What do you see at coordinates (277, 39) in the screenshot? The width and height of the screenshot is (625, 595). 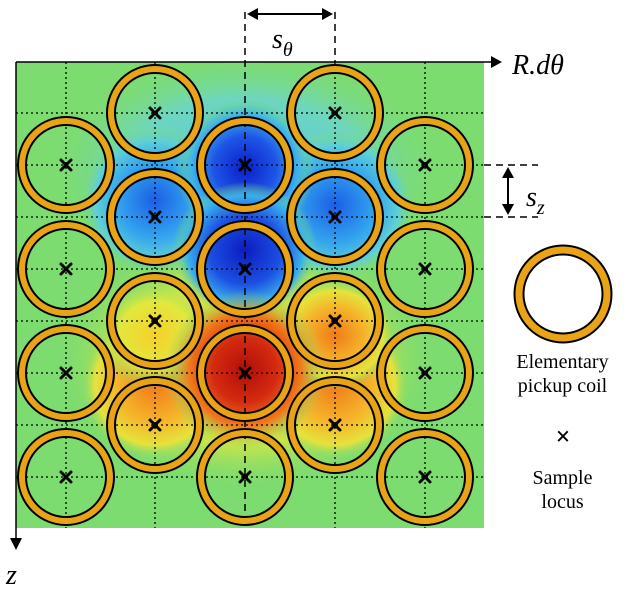 I see `s-theta-symbol: s` at bounding box center [277, 39].